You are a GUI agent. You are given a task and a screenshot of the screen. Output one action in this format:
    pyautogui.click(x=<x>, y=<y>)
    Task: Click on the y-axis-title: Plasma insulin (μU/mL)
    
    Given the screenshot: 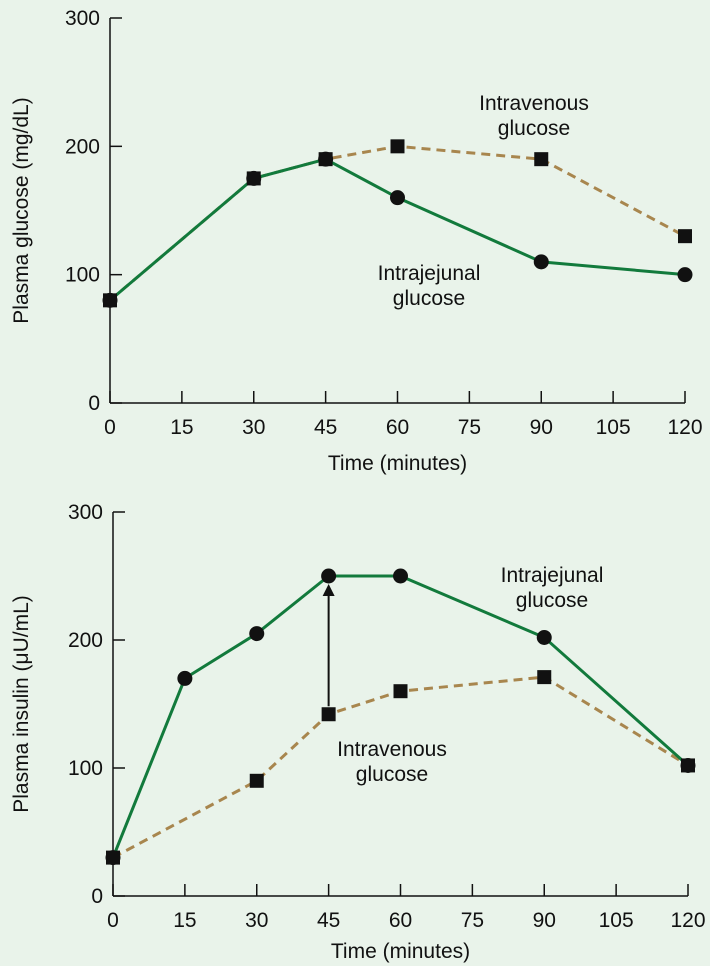 What is the action you would take?
    pyautogui.click(x=21, y=704)
    